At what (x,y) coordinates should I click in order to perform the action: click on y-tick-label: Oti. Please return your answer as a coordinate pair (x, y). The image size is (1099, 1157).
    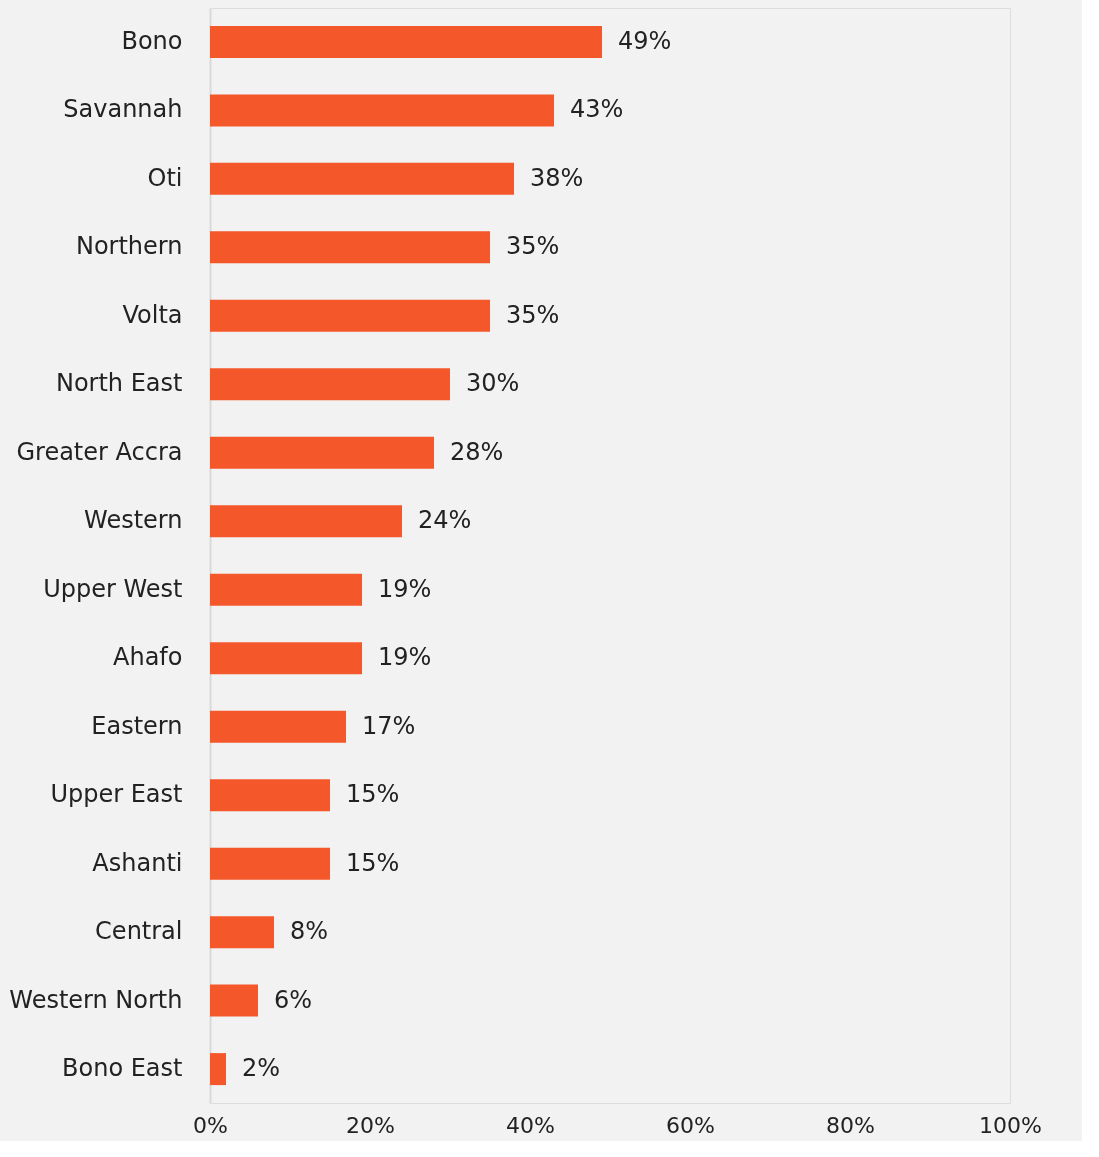
    Looking at the image, I should click on (165, 177).